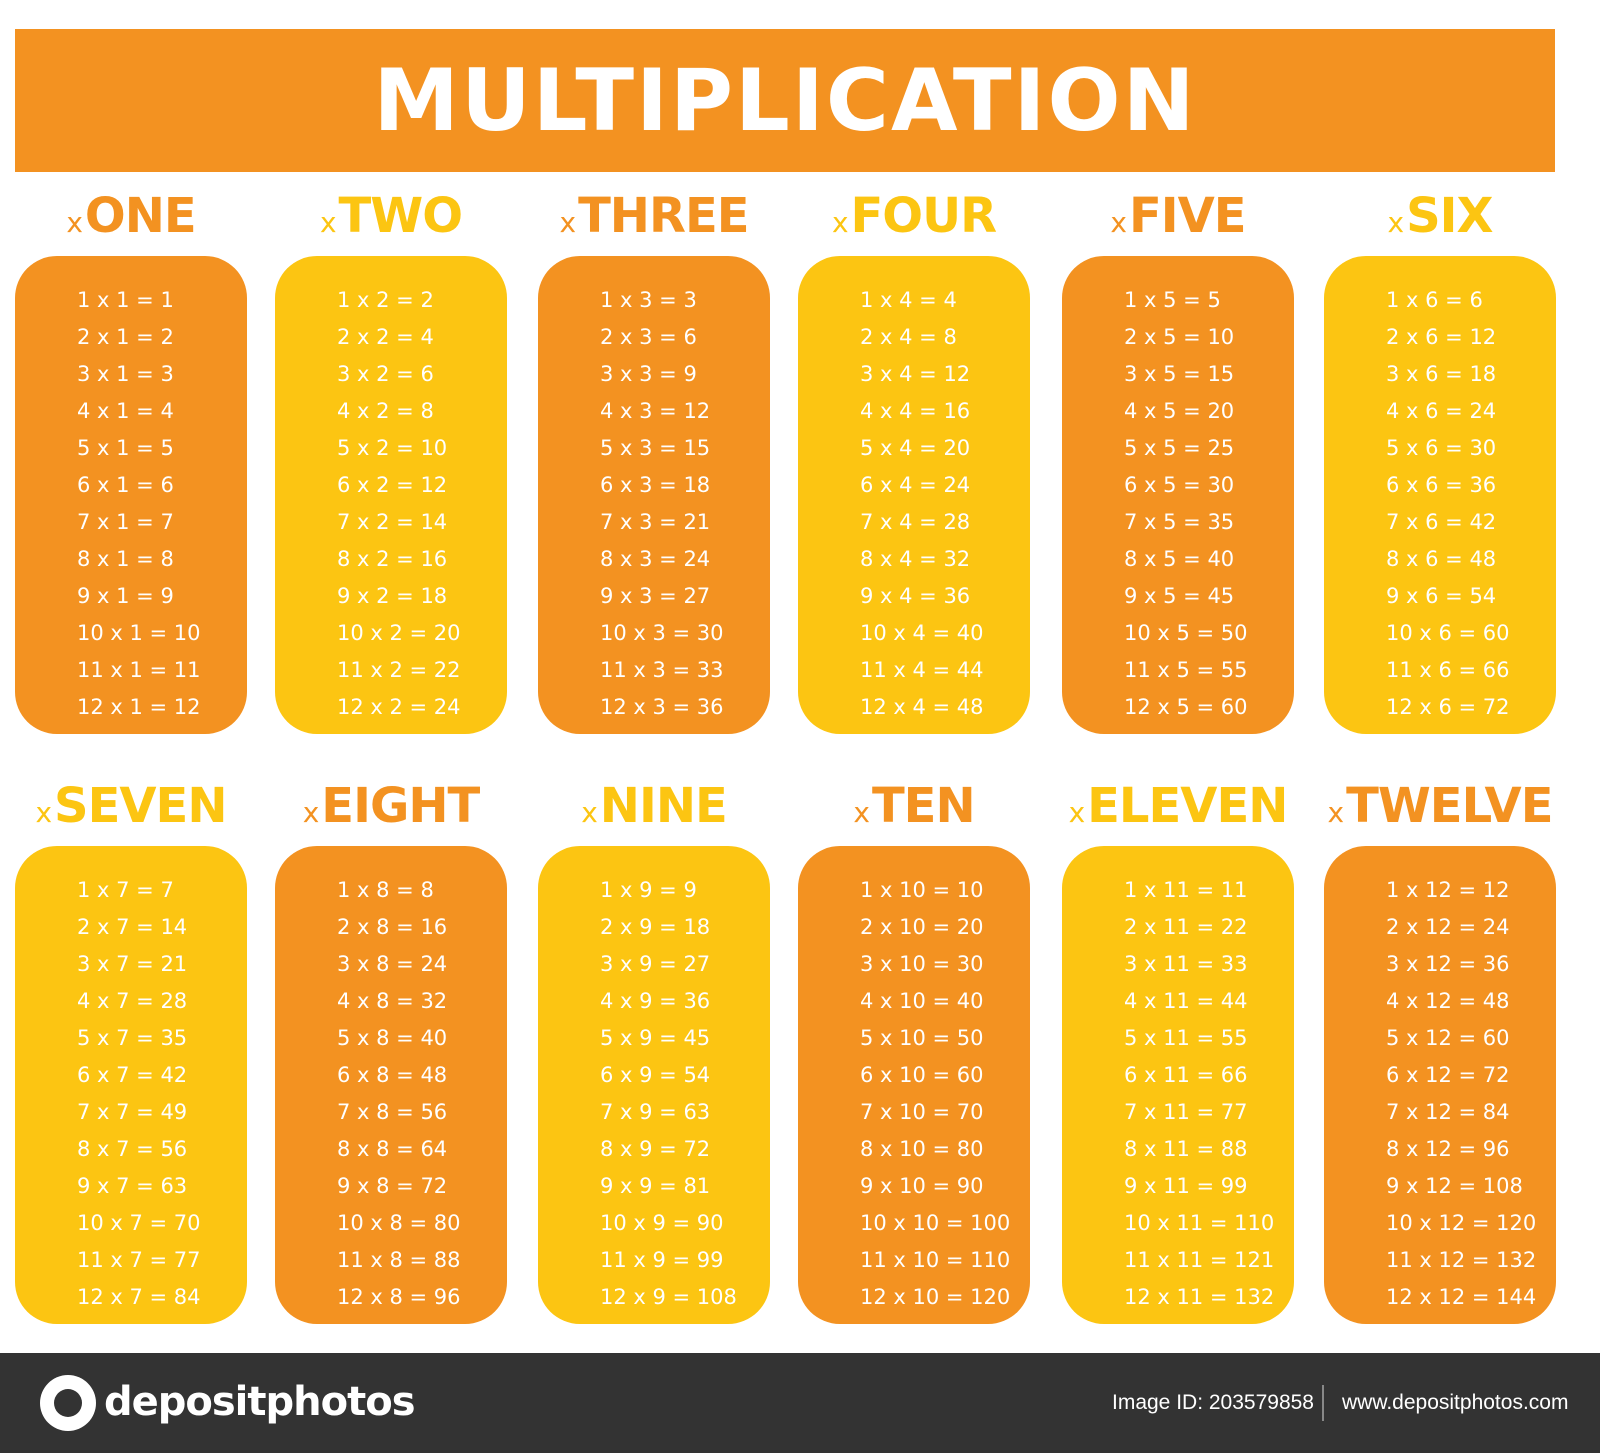 The height and width of the screenshot is (1453, 1600). What do you see at coordinates (392, 448) in the screenshot?
I see `table-row: 5 x 2 = 10` at bounding box center [392, 448].